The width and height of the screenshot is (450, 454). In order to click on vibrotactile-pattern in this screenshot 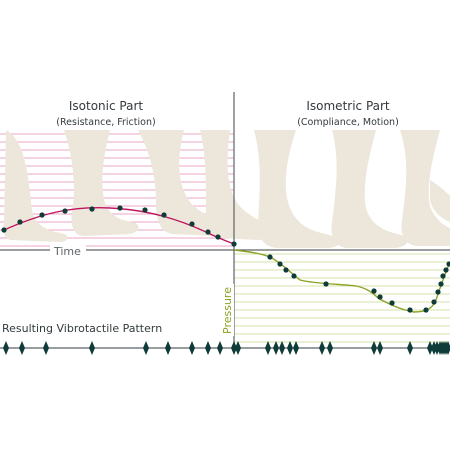, I will do `click(226, 348)`.